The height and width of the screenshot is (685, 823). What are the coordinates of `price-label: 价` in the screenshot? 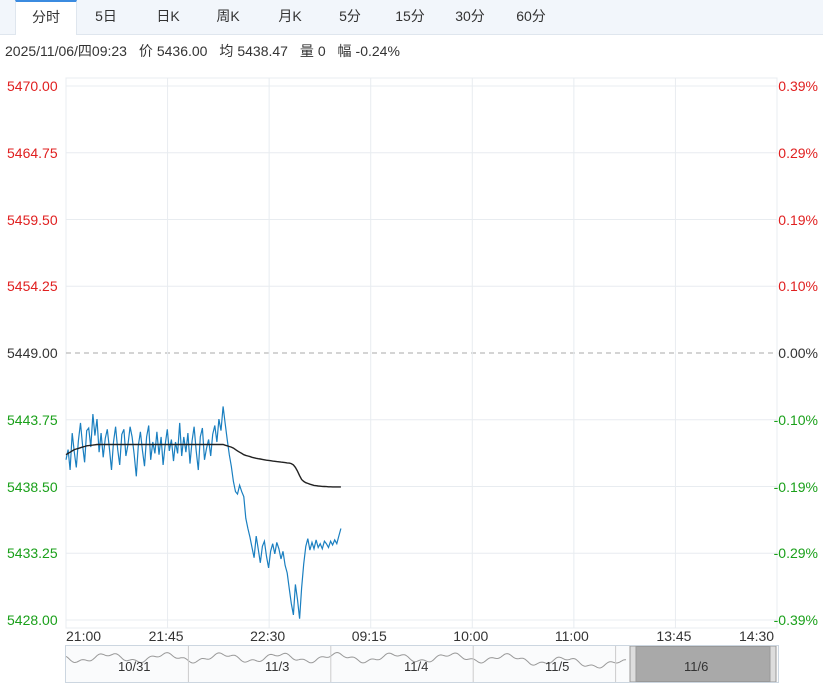 It's located at (145, 51).